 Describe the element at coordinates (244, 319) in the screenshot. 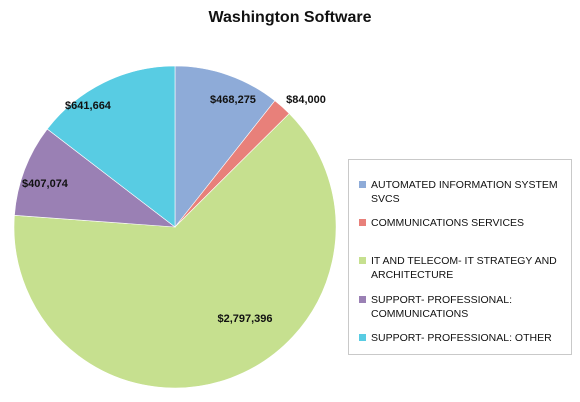

I see `data-label: $2,797,396` at that location.